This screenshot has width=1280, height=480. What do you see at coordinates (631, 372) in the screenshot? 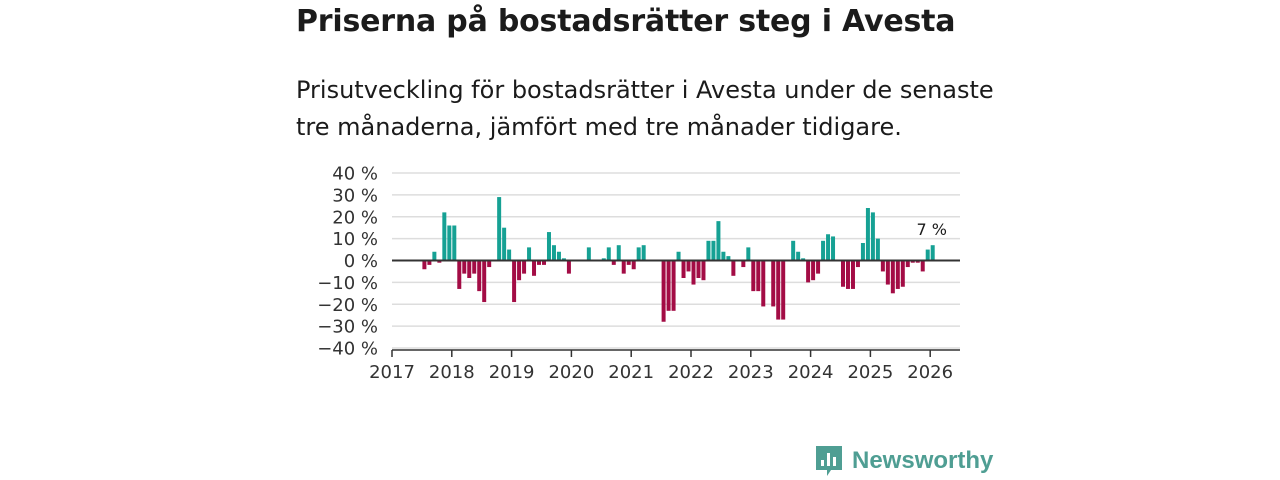
I see `x-tick-label: 2021` at bounding box center [631, 372].